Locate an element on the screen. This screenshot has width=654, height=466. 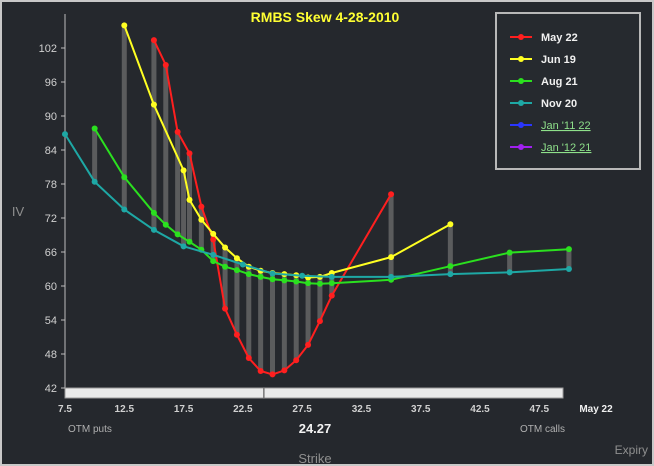
legend-label: Jan '11 22 is located at coordinates (566, 126).